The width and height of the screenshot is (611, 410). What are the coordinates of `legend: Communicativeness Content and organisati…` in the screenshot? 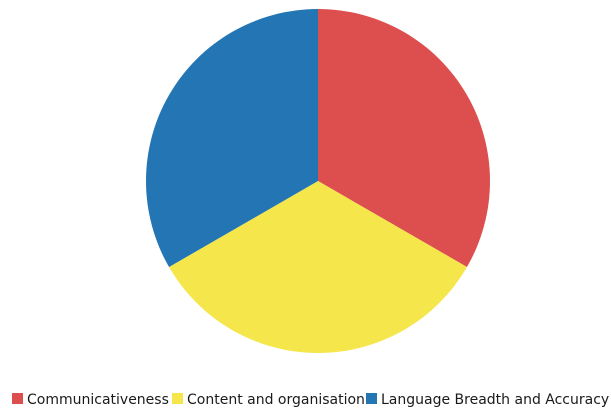 It's located at (310, 400).